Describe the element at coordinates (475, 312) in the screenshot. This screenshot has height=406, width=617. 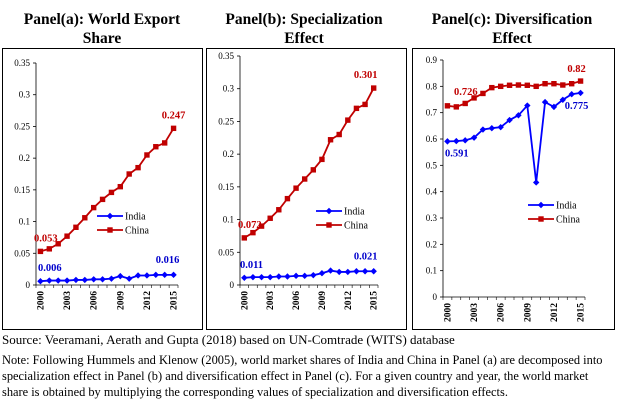
I see `panel-c-x-tick-label: 2003` at that location.